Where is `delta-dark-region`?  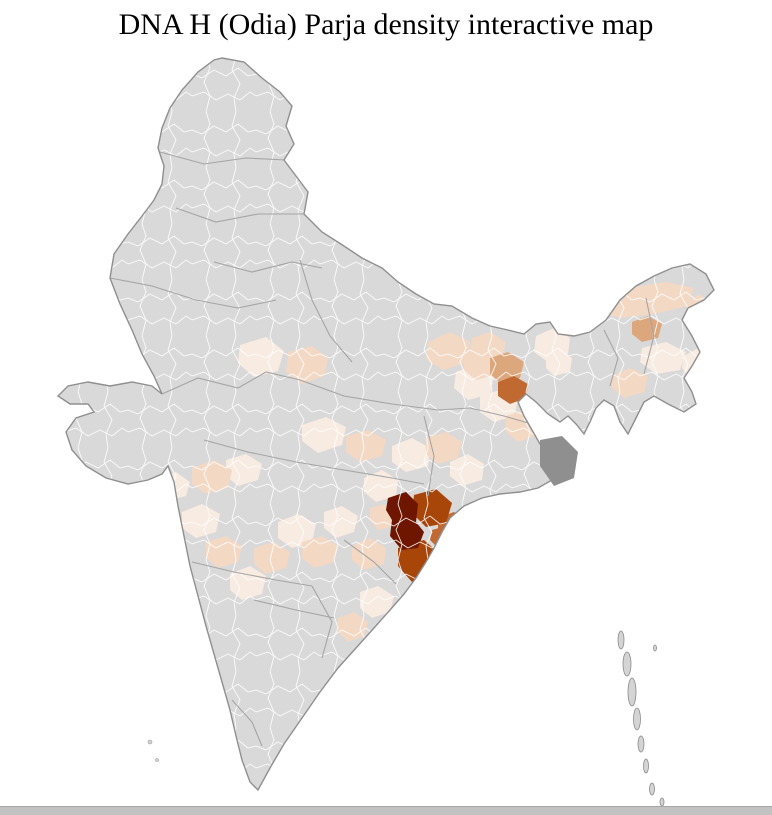 delta-dark-region is located at coordinates (559, 461).